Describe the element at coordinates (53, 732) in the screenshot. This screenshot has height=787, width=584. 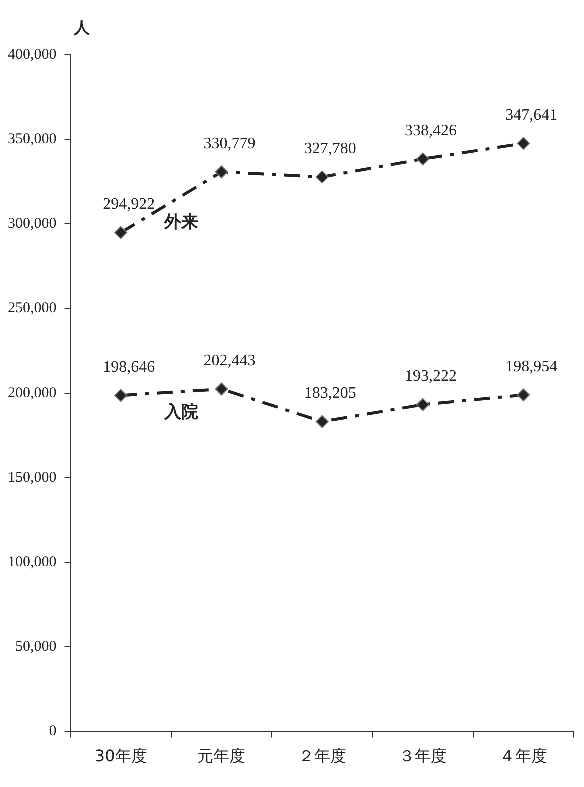
I see `y-tick-label: 0` at that location.